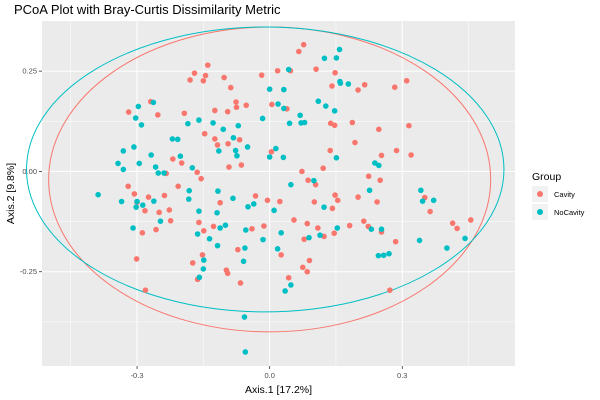  What do you see at coordinates (269, 375) in the screenshot?
I see `x-tick-label: 0.0` at bounding box center [269, 375].